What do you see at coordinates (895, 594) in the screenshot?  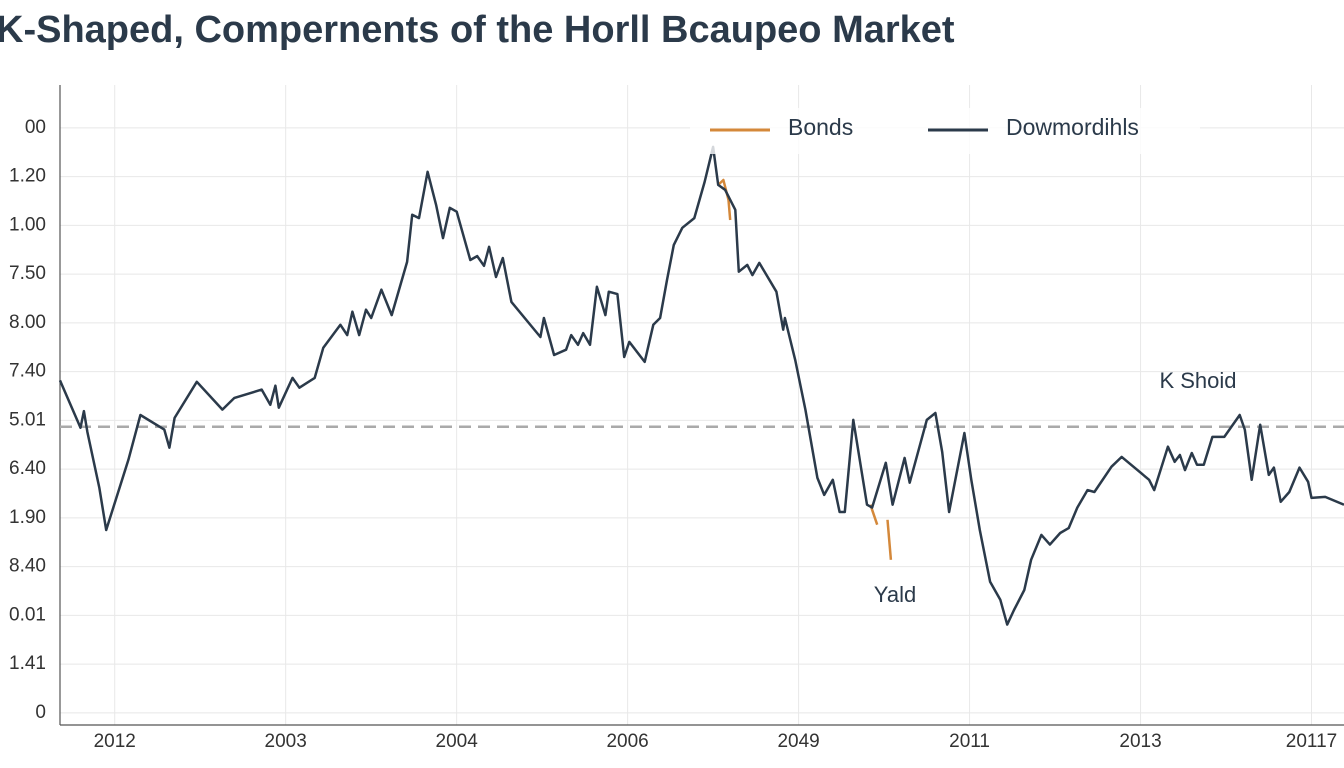 I see `annotation: Yald` at bounding box center [895, 594].